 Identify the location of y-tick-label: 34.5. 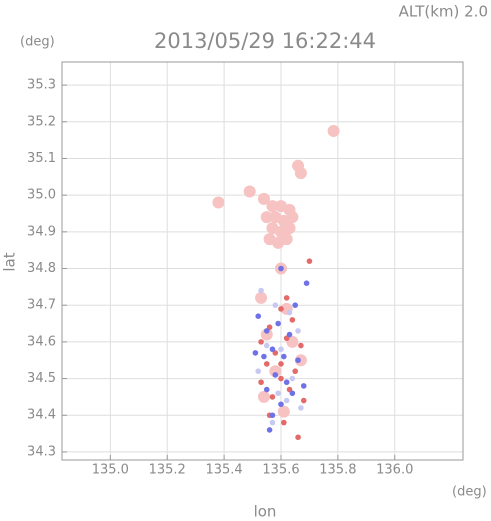
(41, 378).